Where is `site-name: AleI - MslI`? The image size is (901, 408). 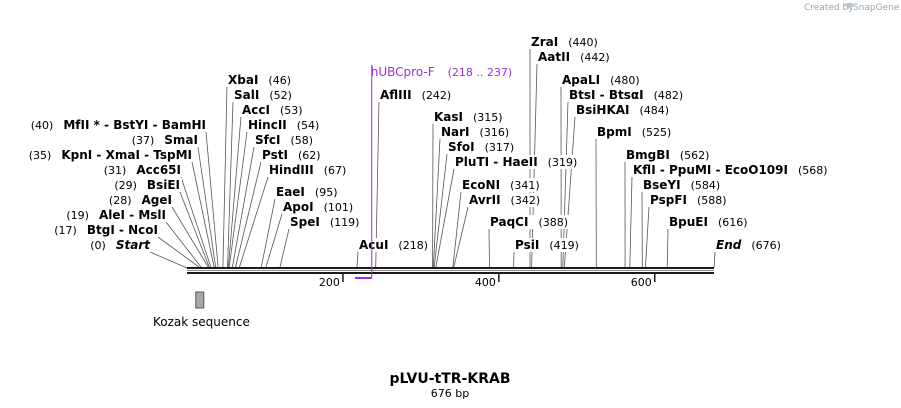 site-name: AleI - MslI is located at coordinates (132, 215).